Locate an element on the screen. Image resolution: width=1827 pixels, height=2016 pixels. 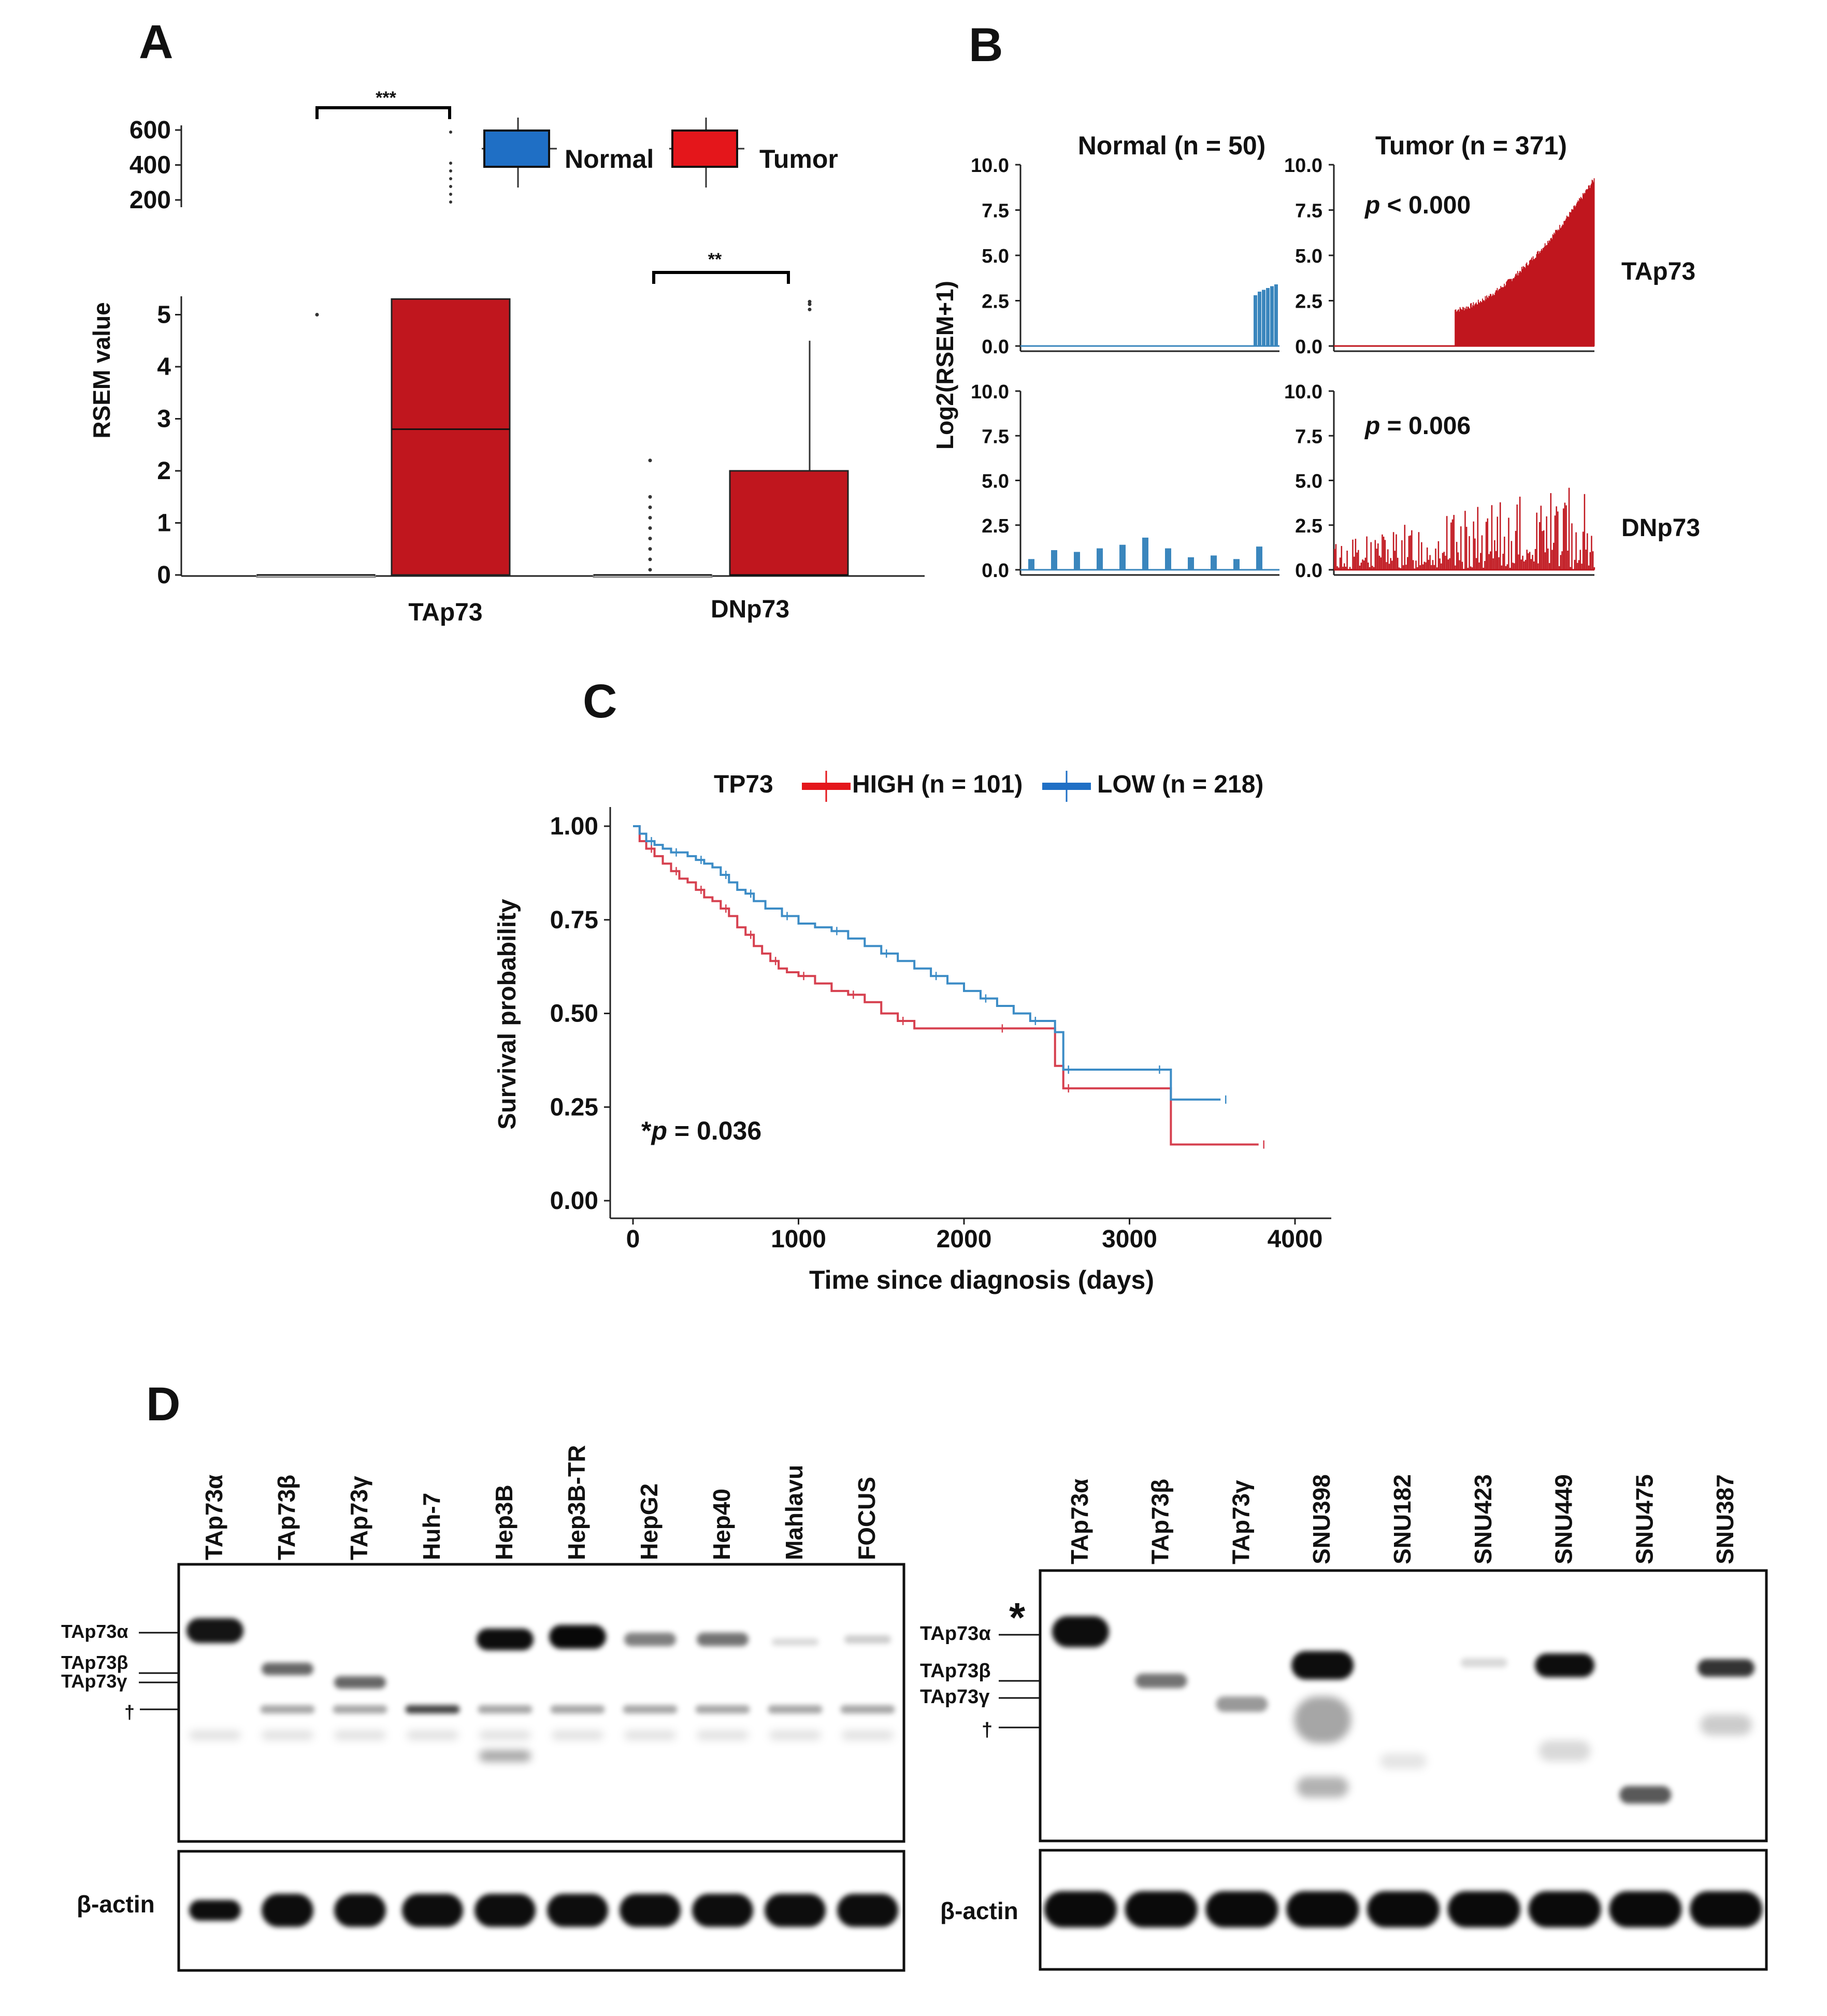
upper-outliers is located at coordinates (450, 167).